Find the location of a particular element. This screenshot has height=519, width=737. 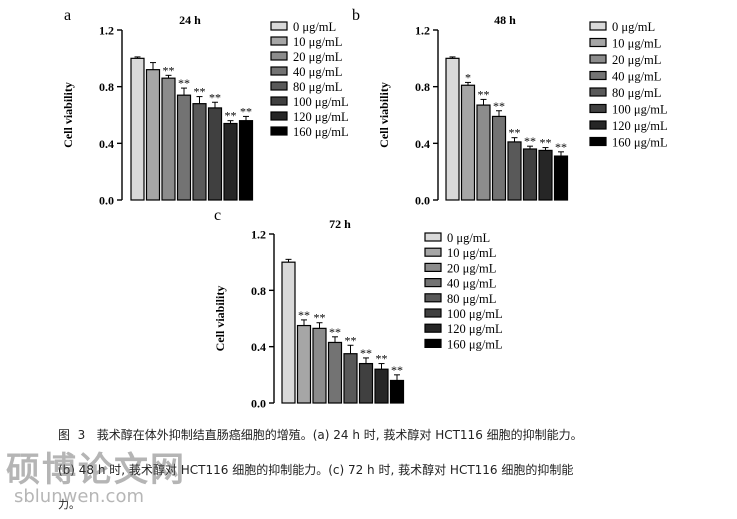

panel-letter: a is located at coordinates (67, 15).